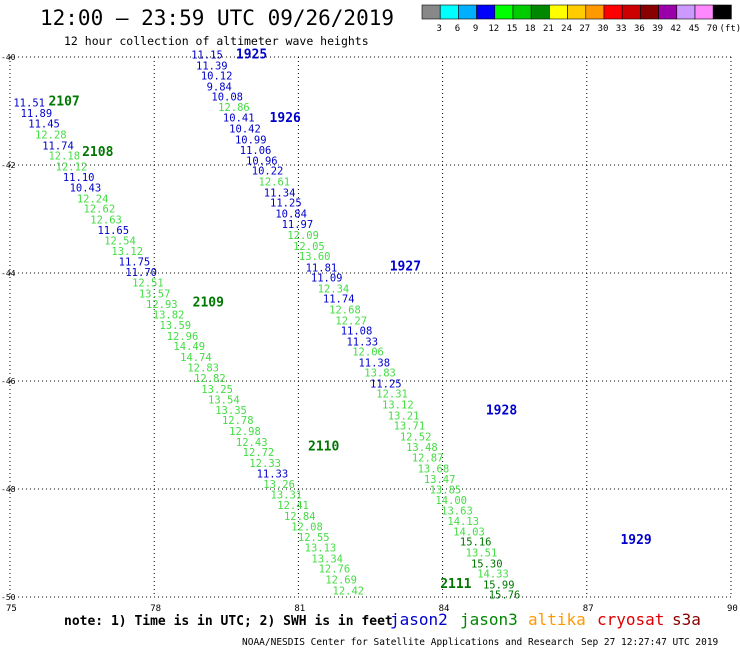 Image resolution: width=740 pixels, height=650 pixels. Describe the element at coordinates (374, 363) in the screenshot. I see `swh-value: 11.38` at that location.